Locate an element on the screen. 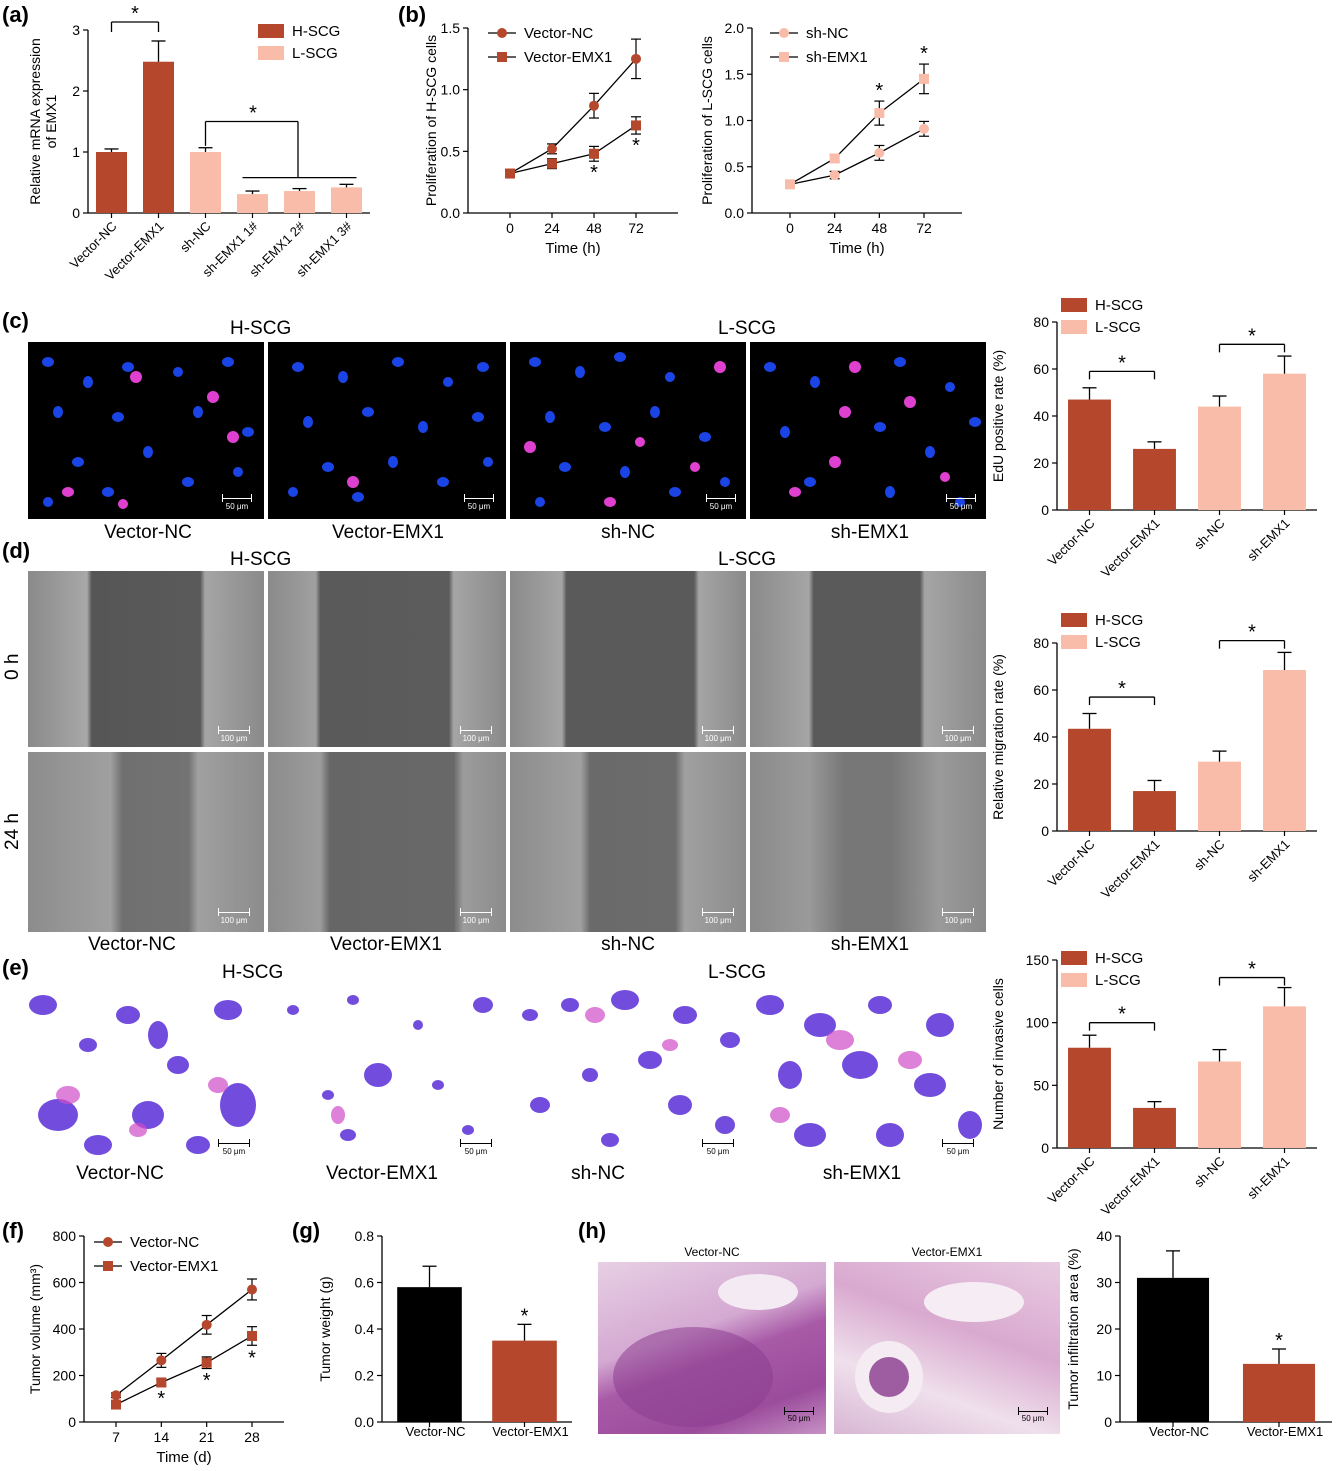 This screenshot has height=1471, width=1342. a-legend-label: H-SCG is located at coordinates (316, 31).